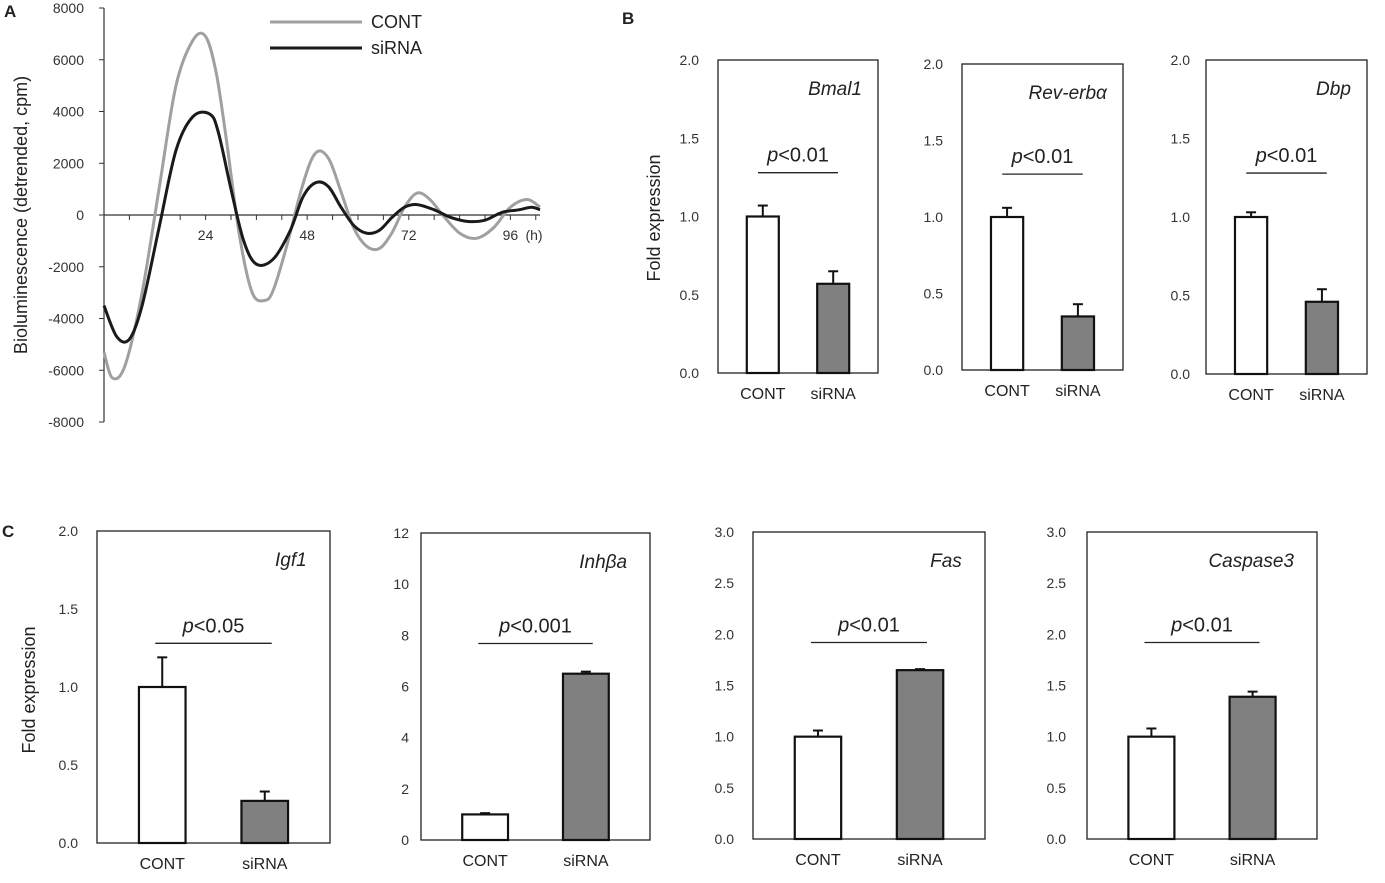 The height and width of the screenshot is (883, 1385). Describe the element at coordinates (401, 533) in the screenshot. I see `y-tick-label: 12` at that location.